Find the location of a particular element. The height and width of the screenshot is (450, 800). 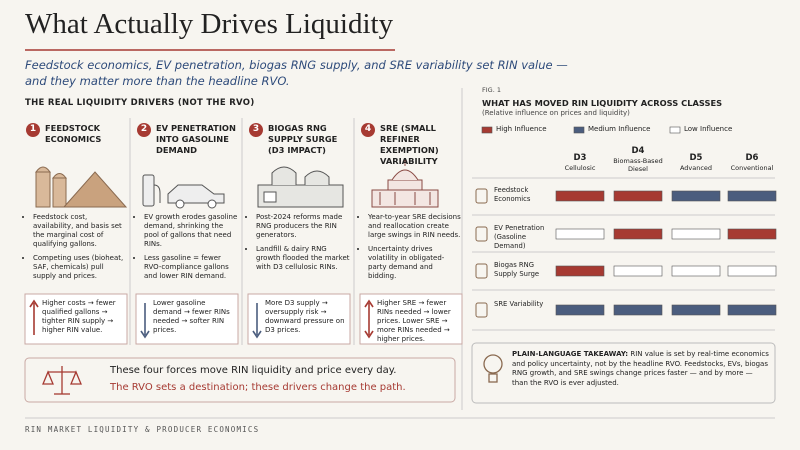

column-code: D5 is located at coordinates (696, 158).